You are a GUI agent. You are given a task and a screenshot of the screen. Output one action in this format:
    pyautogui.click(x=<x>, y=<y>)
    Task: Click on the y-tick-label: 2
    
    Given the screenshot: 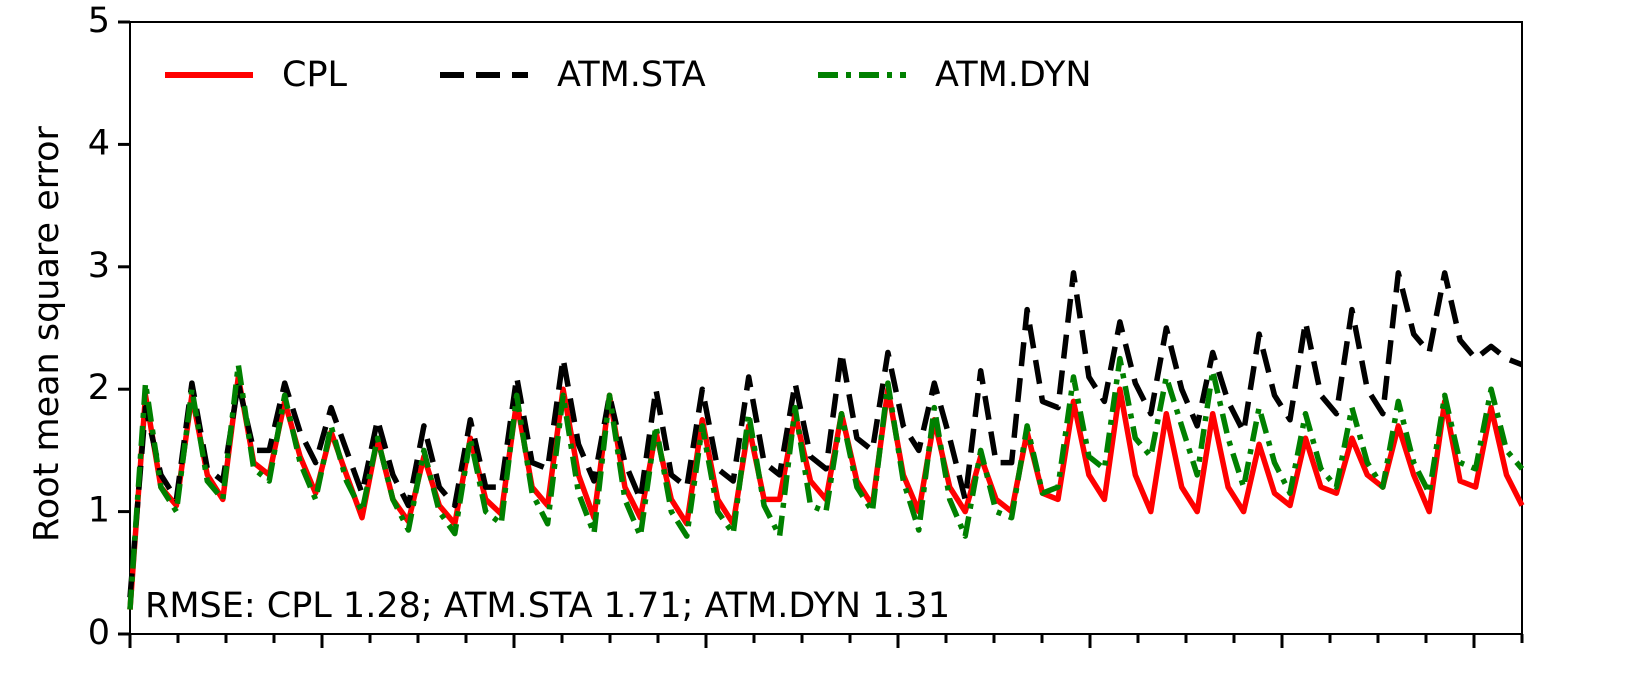 What is the action you would take?
    pyautogui.click(x=99, y=388)
    